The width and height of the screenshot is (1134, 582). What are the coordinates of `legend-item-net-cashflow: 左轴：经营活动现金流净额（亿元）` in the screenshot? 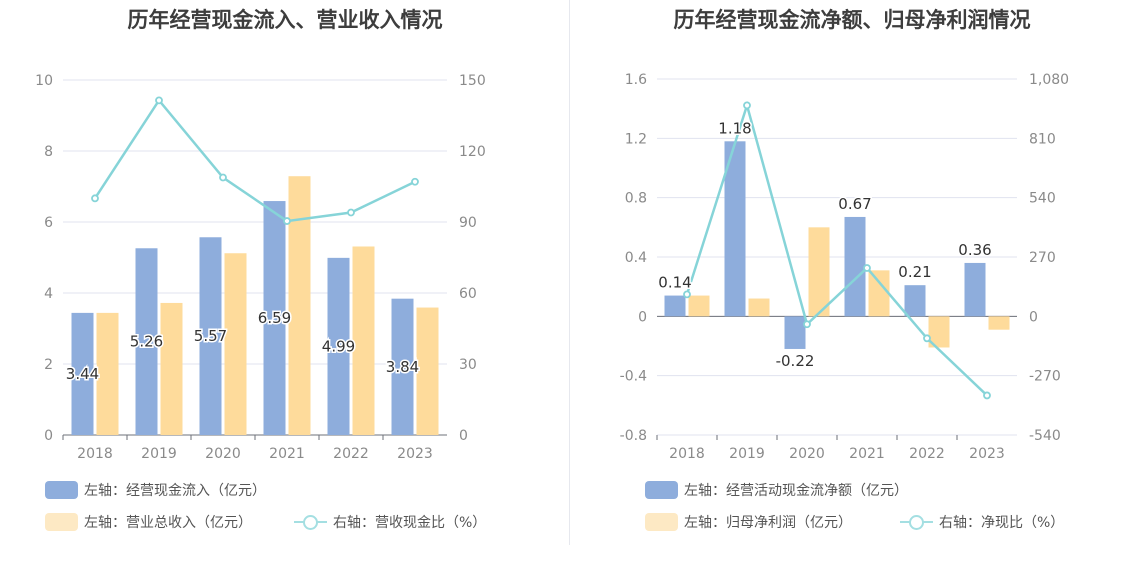 It's located at (776, 490).